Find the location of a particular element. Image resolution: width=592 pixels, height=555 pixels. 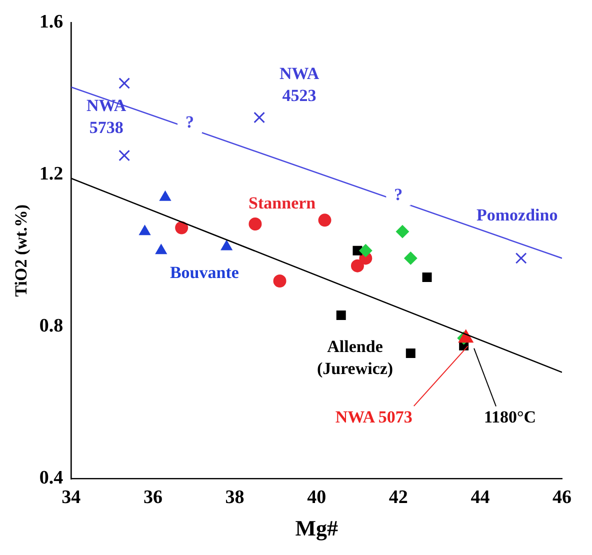

text: 1180°C is located at coordinates (510, 417).